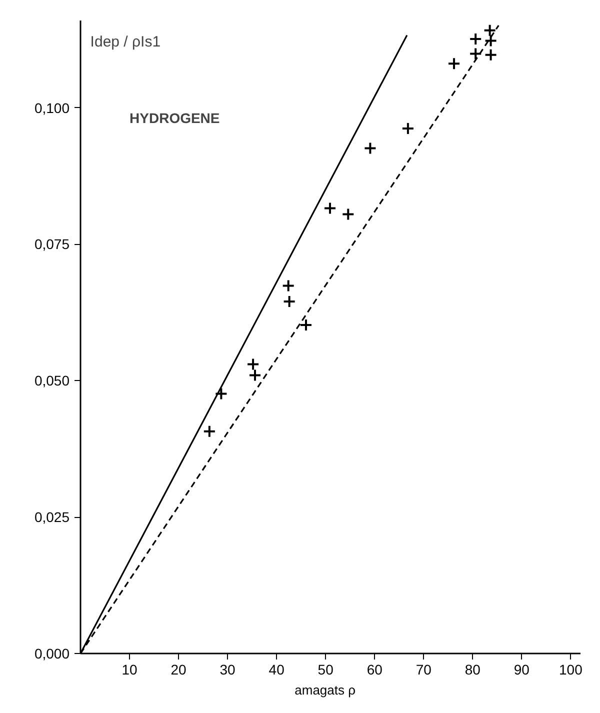 This screenshot has height=713, width=600. I want to click on y-tick-label: 0,050, so click(52, 380).